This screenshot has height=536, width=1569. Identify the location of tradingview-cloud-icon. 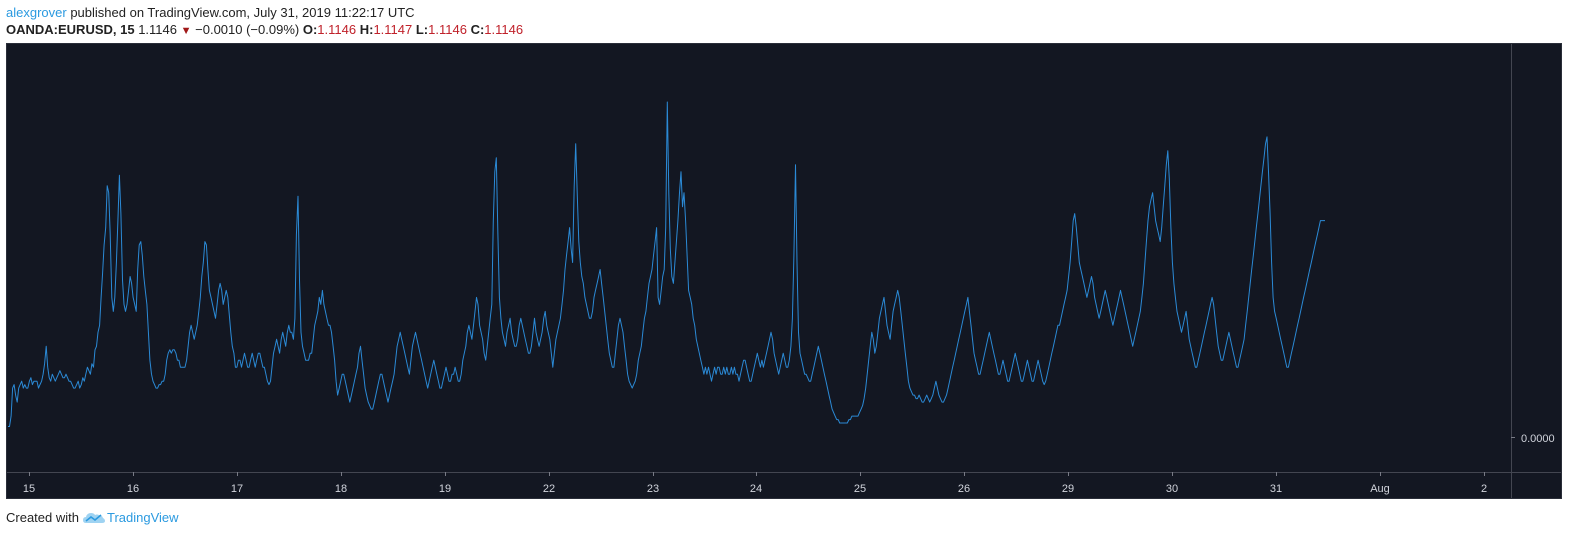
(93, 517).